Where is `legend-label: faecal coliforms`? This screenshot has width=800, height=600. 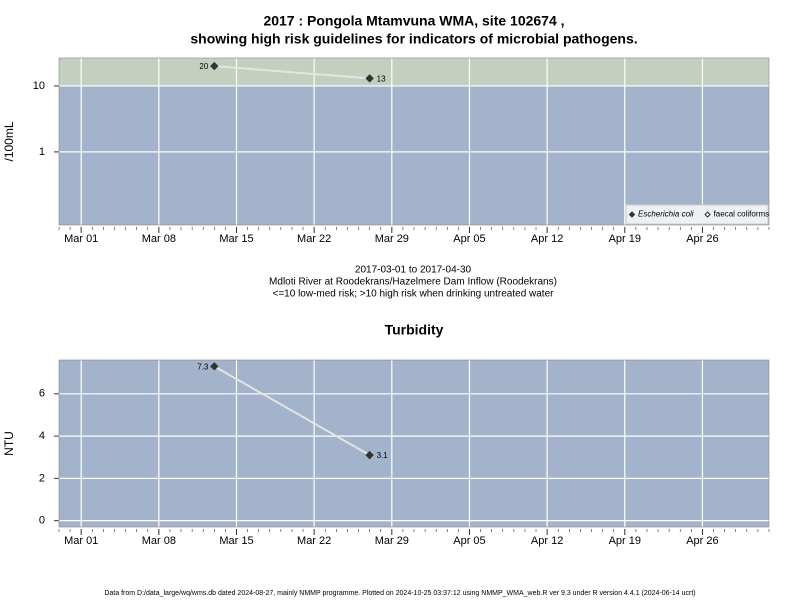
legend-label: faecal coliforms is located at coordinates (742, 214).